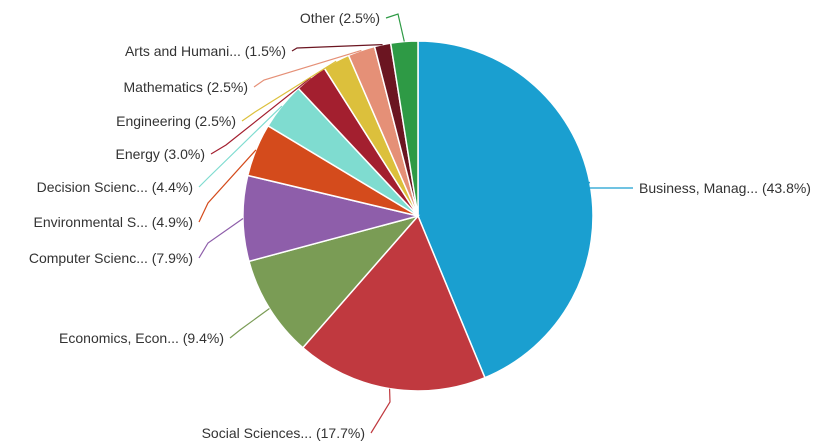 This screenshot has width=834, height=445. I want to click on leader-line-mathematics, so click(307, 68).